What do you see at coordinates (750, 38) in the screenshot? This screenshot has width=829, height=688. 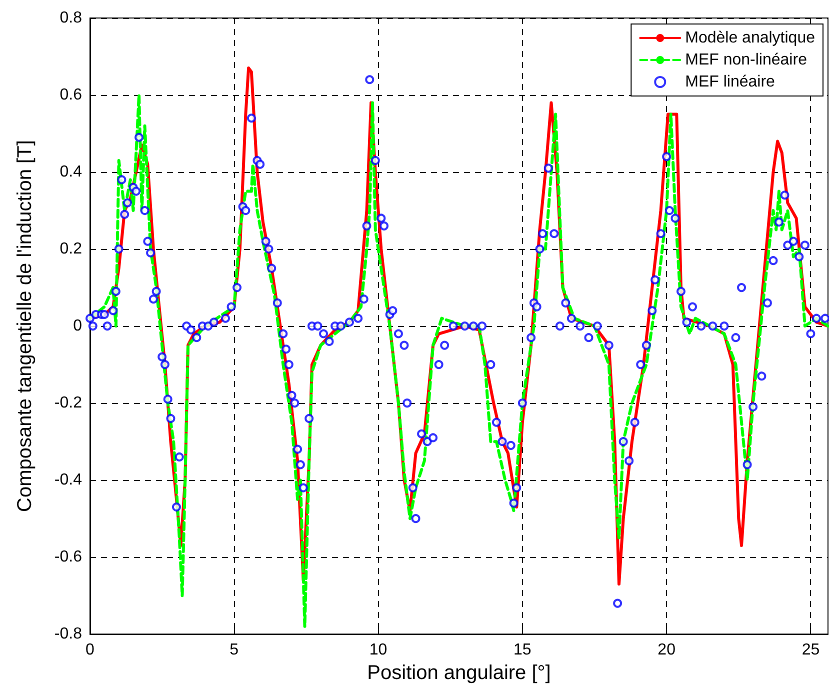 I see `legend-label: Modèle analytique` at bounding box center [750, 38].